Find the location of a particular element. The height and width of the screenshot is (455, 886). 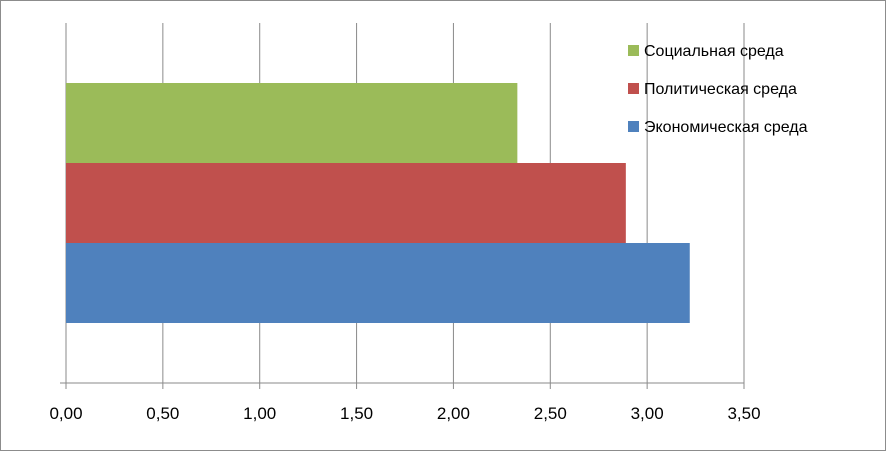

x-tick-label: 3,50 is located at coordinates (743, 413).